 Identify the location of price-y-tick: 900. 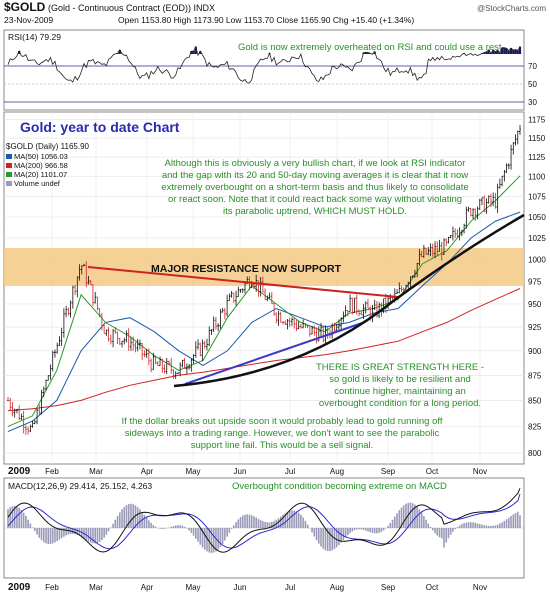
(535, 351).